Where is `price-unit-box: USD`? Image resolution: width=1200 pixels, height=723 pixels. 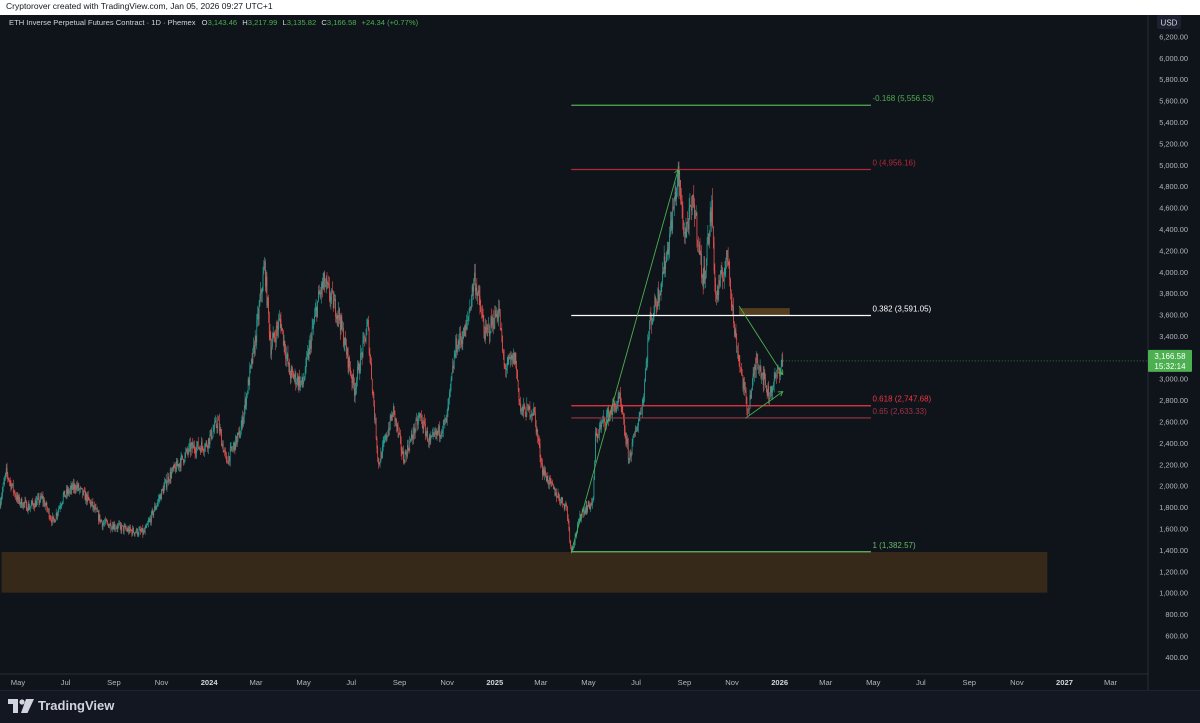
price-unit-box: USD is located at coordinates (1169, 22).